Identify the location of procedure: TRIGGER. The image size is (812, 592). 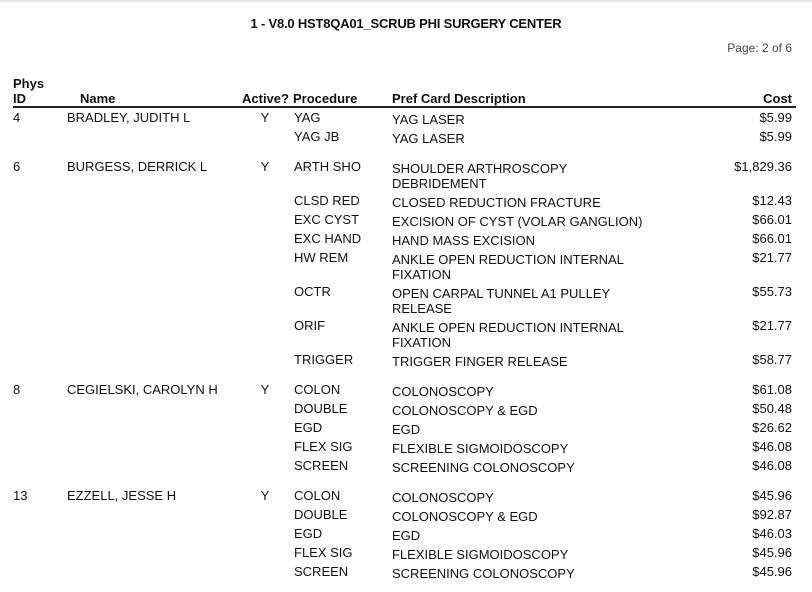
(324, 359).